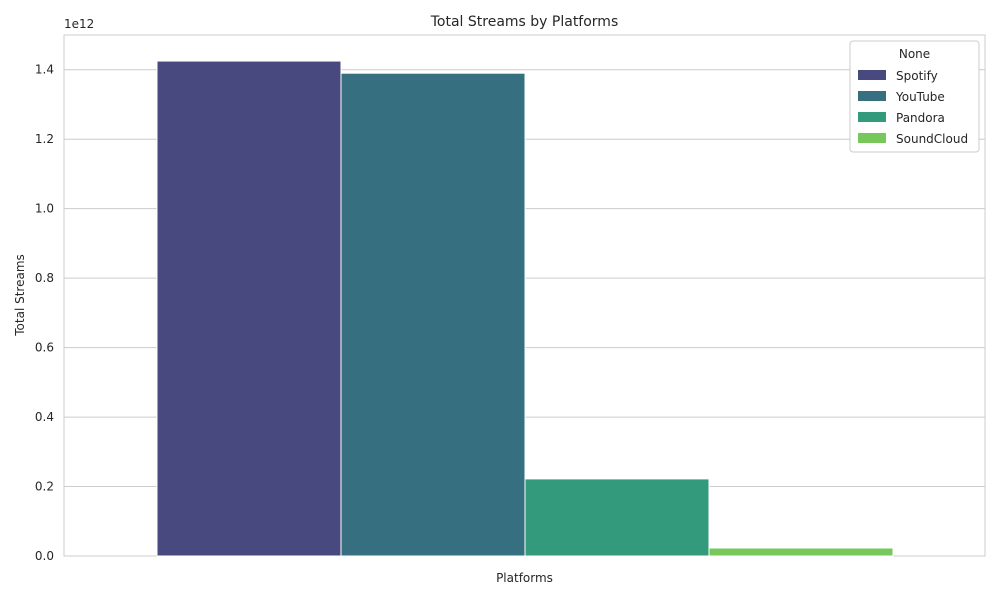 This screenshot has width=1000, height=600. Describe the element at coordinates (44, 417) in the screenshot. I see `y-tick-label: 0.4` at that location.